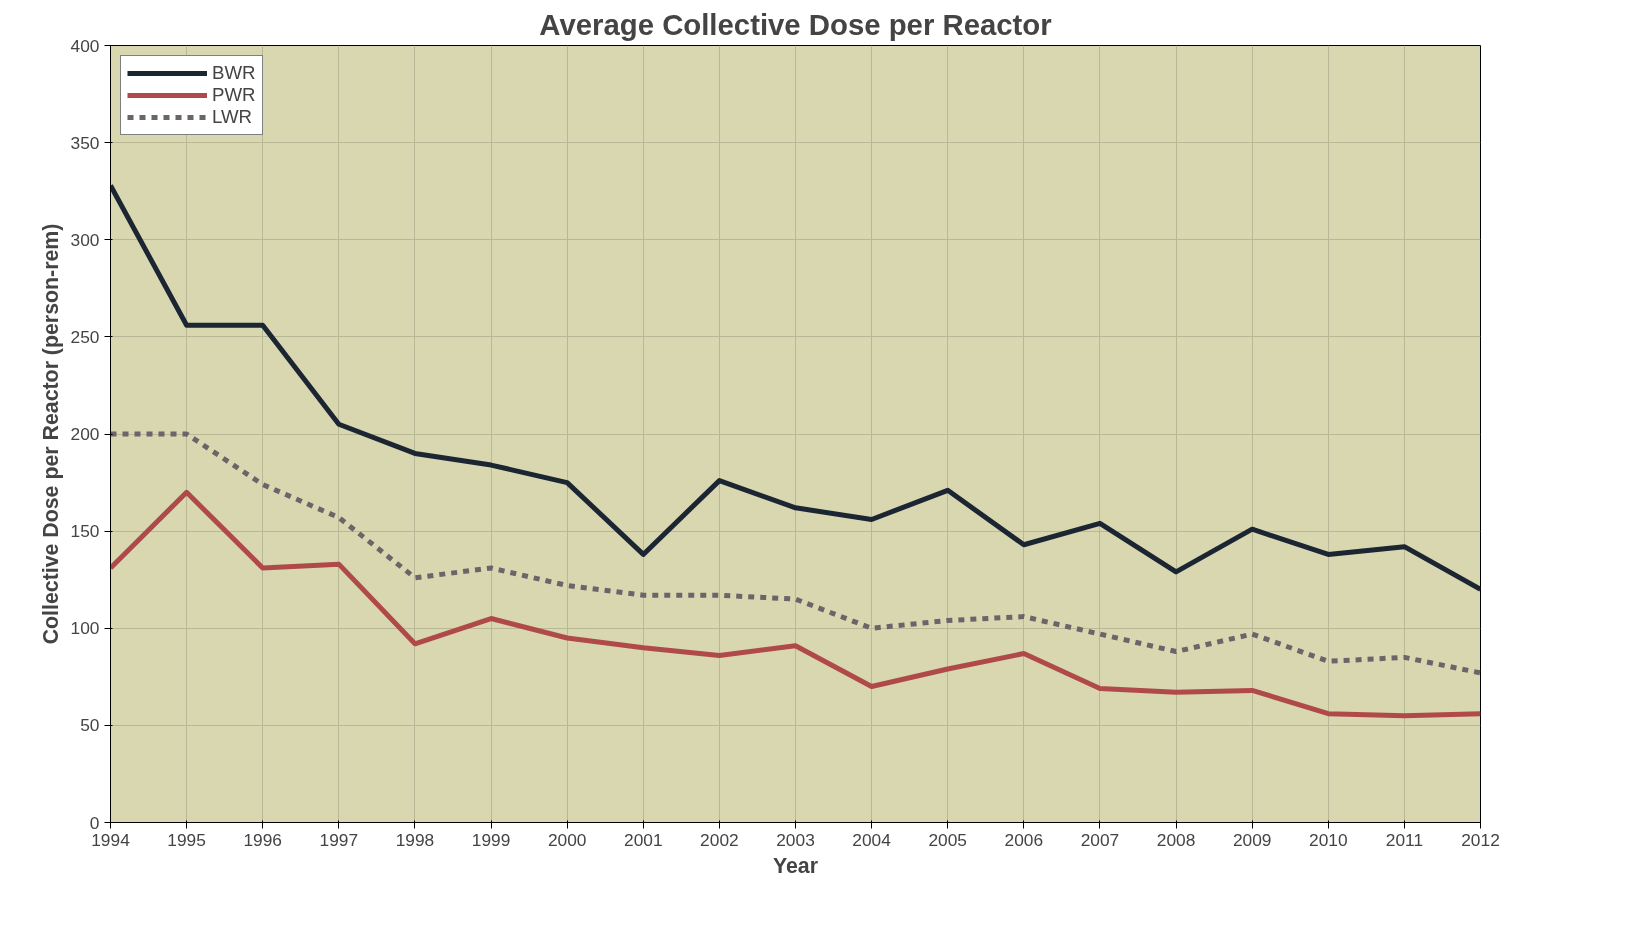 The height and width of the screenshot is (951, 1647). I want to click on legend-label: LWR, so click(232, 117).